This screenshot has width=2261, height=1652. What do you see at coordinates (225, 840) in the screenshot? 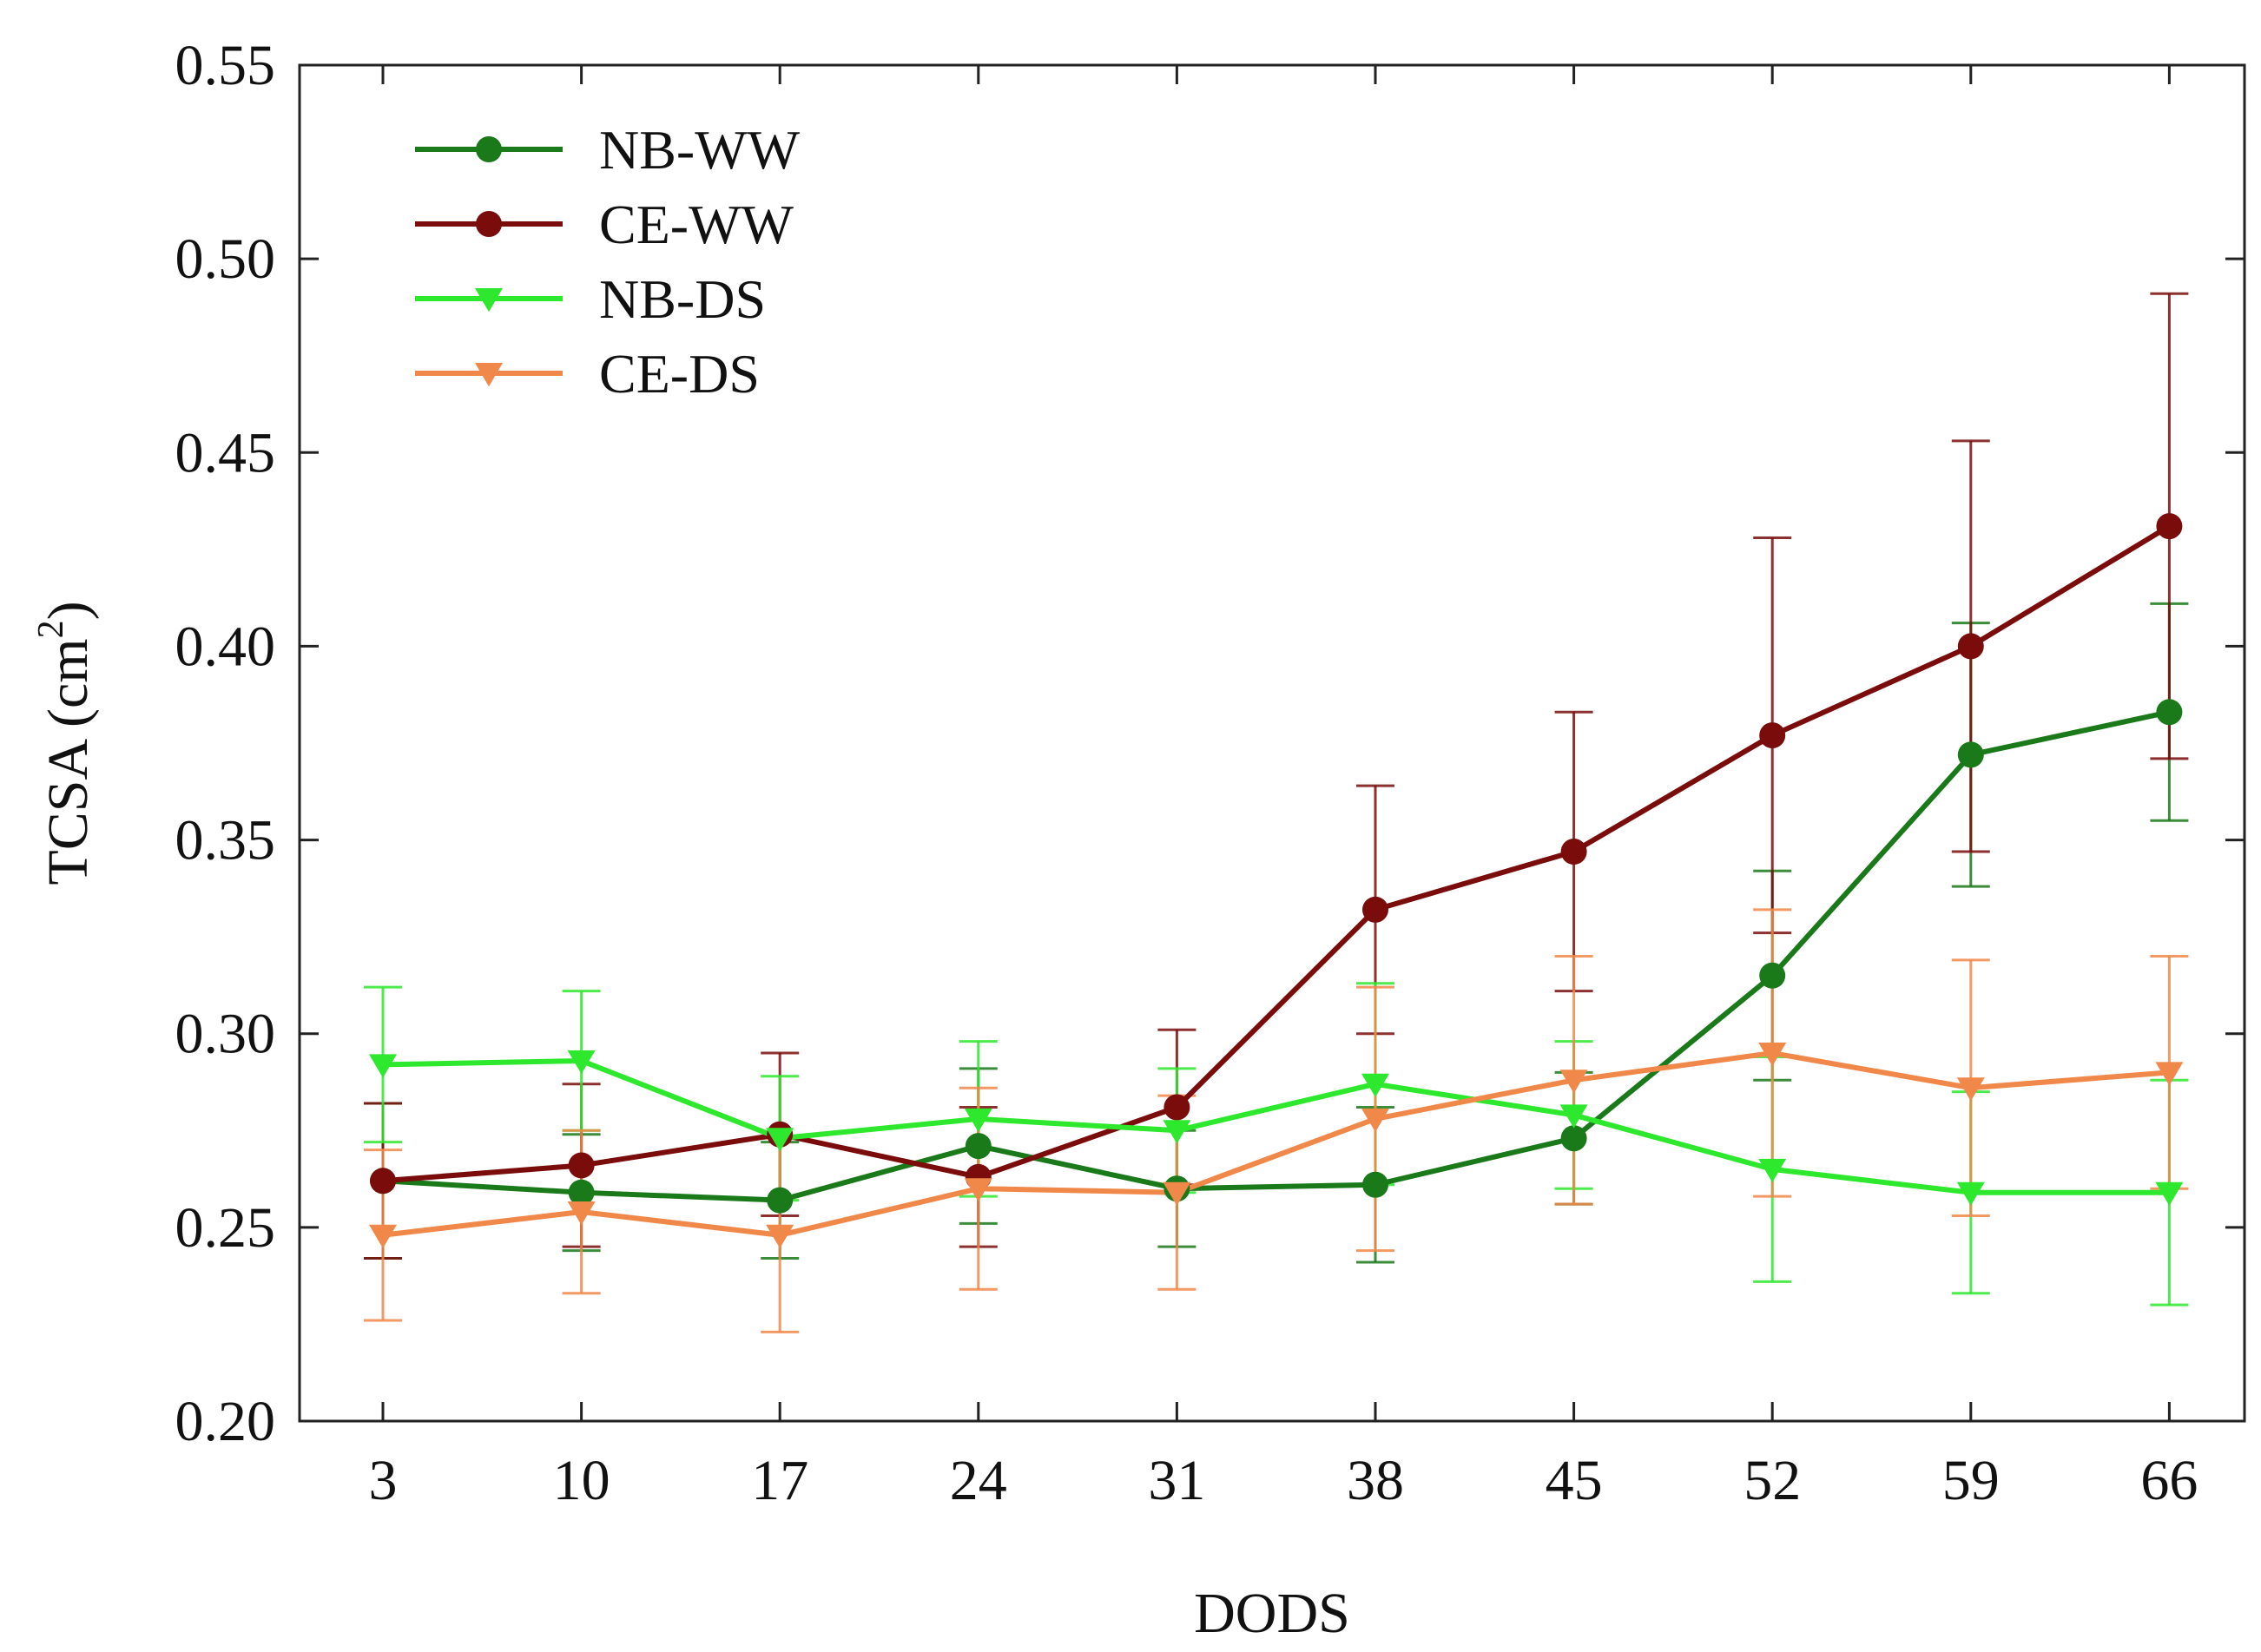
I see `y-tick-label: 0.35` at bounding box center [225, 840].